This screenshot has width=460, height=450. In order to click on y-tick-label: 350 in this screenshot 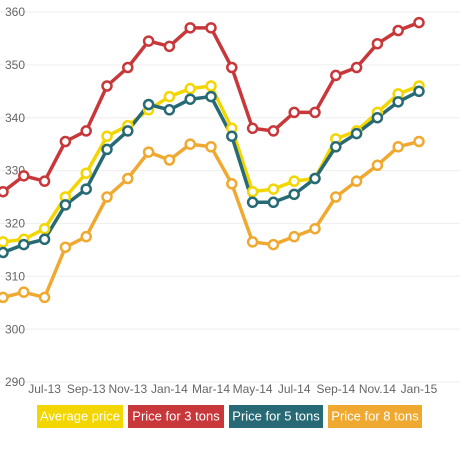, I will do `click(15, 65)`.